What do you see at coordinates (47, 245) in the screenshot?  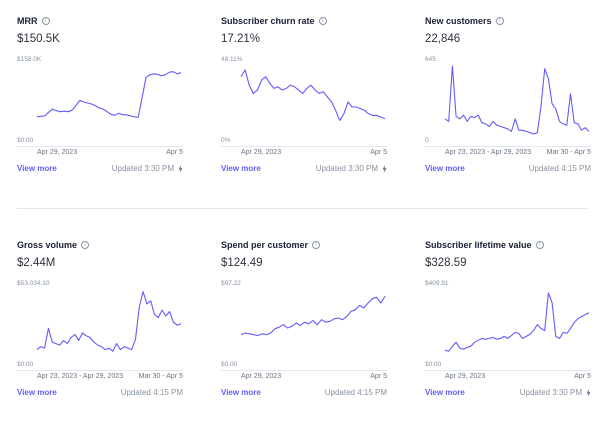 I see `metric-title: Gross volume` at bounding box center [47, 245].